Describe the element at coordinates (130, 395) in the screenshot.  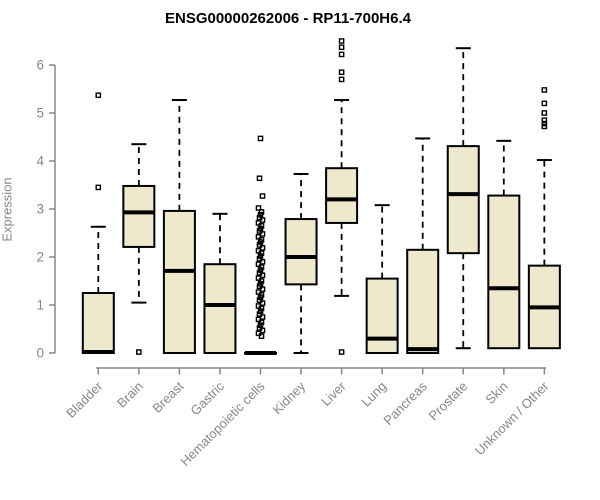
I see `x-category-label: Brain` at that location.